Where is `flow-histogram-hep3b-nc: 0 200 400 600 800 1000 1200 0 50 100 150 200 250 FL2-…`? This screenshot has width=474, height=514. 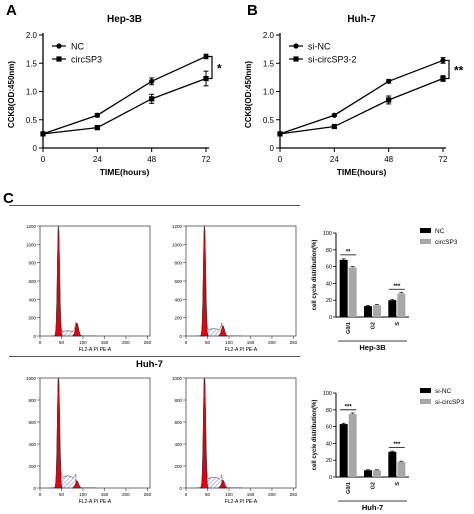
flow-histogram-hep3b-nc: 0 200 400 600 800 1000 1200 0 50 100 150 200 250 FL2-… is located at coordinates (89, 288).